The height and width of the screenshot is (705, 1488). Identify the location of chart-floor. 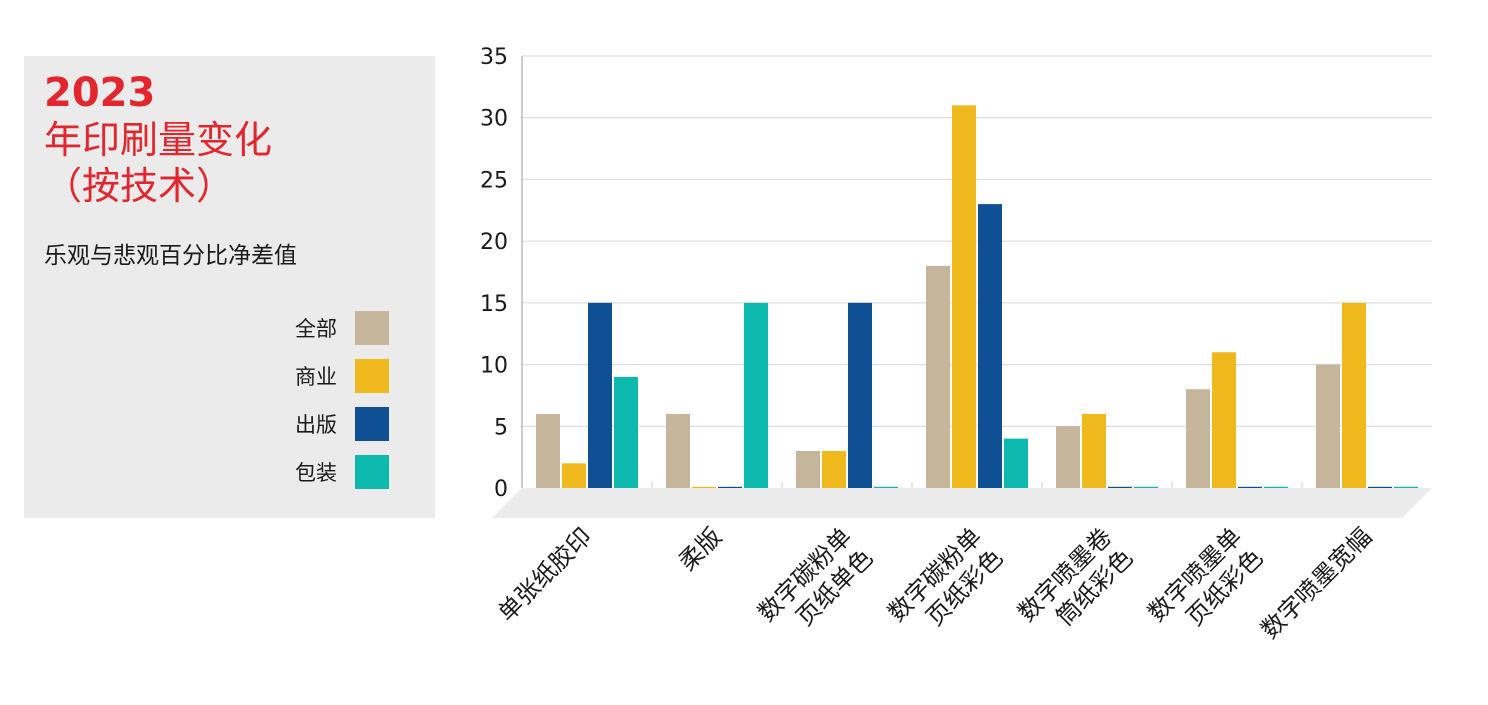
(962, 503).